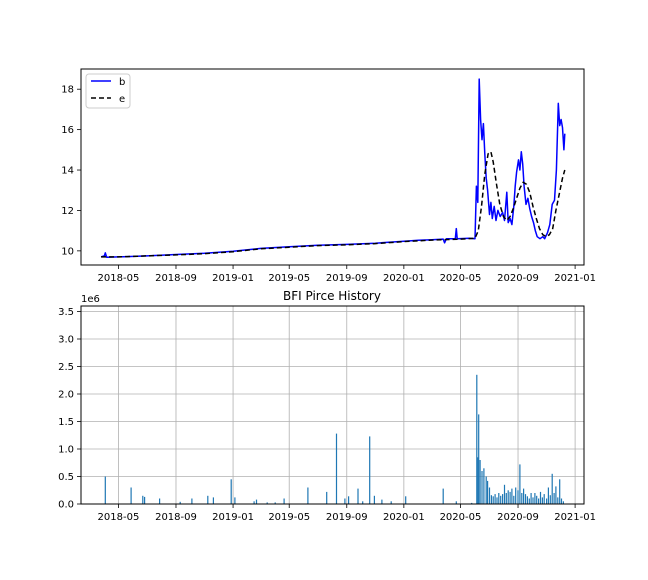 The width and height of the screenshot is (648, 580). What do you see at coordinates (122, 99) in the screenshot?
I see `legend-label-e: e` at bounding box center [122, 99].